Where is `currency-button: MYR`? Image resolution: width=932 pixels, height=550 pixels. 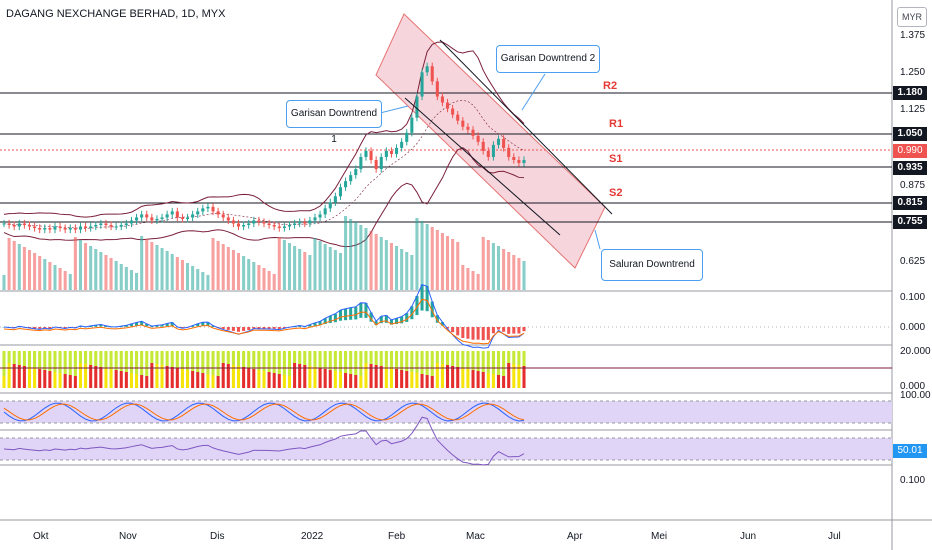
currency-button: MYR is located at coordinates (912, 17).